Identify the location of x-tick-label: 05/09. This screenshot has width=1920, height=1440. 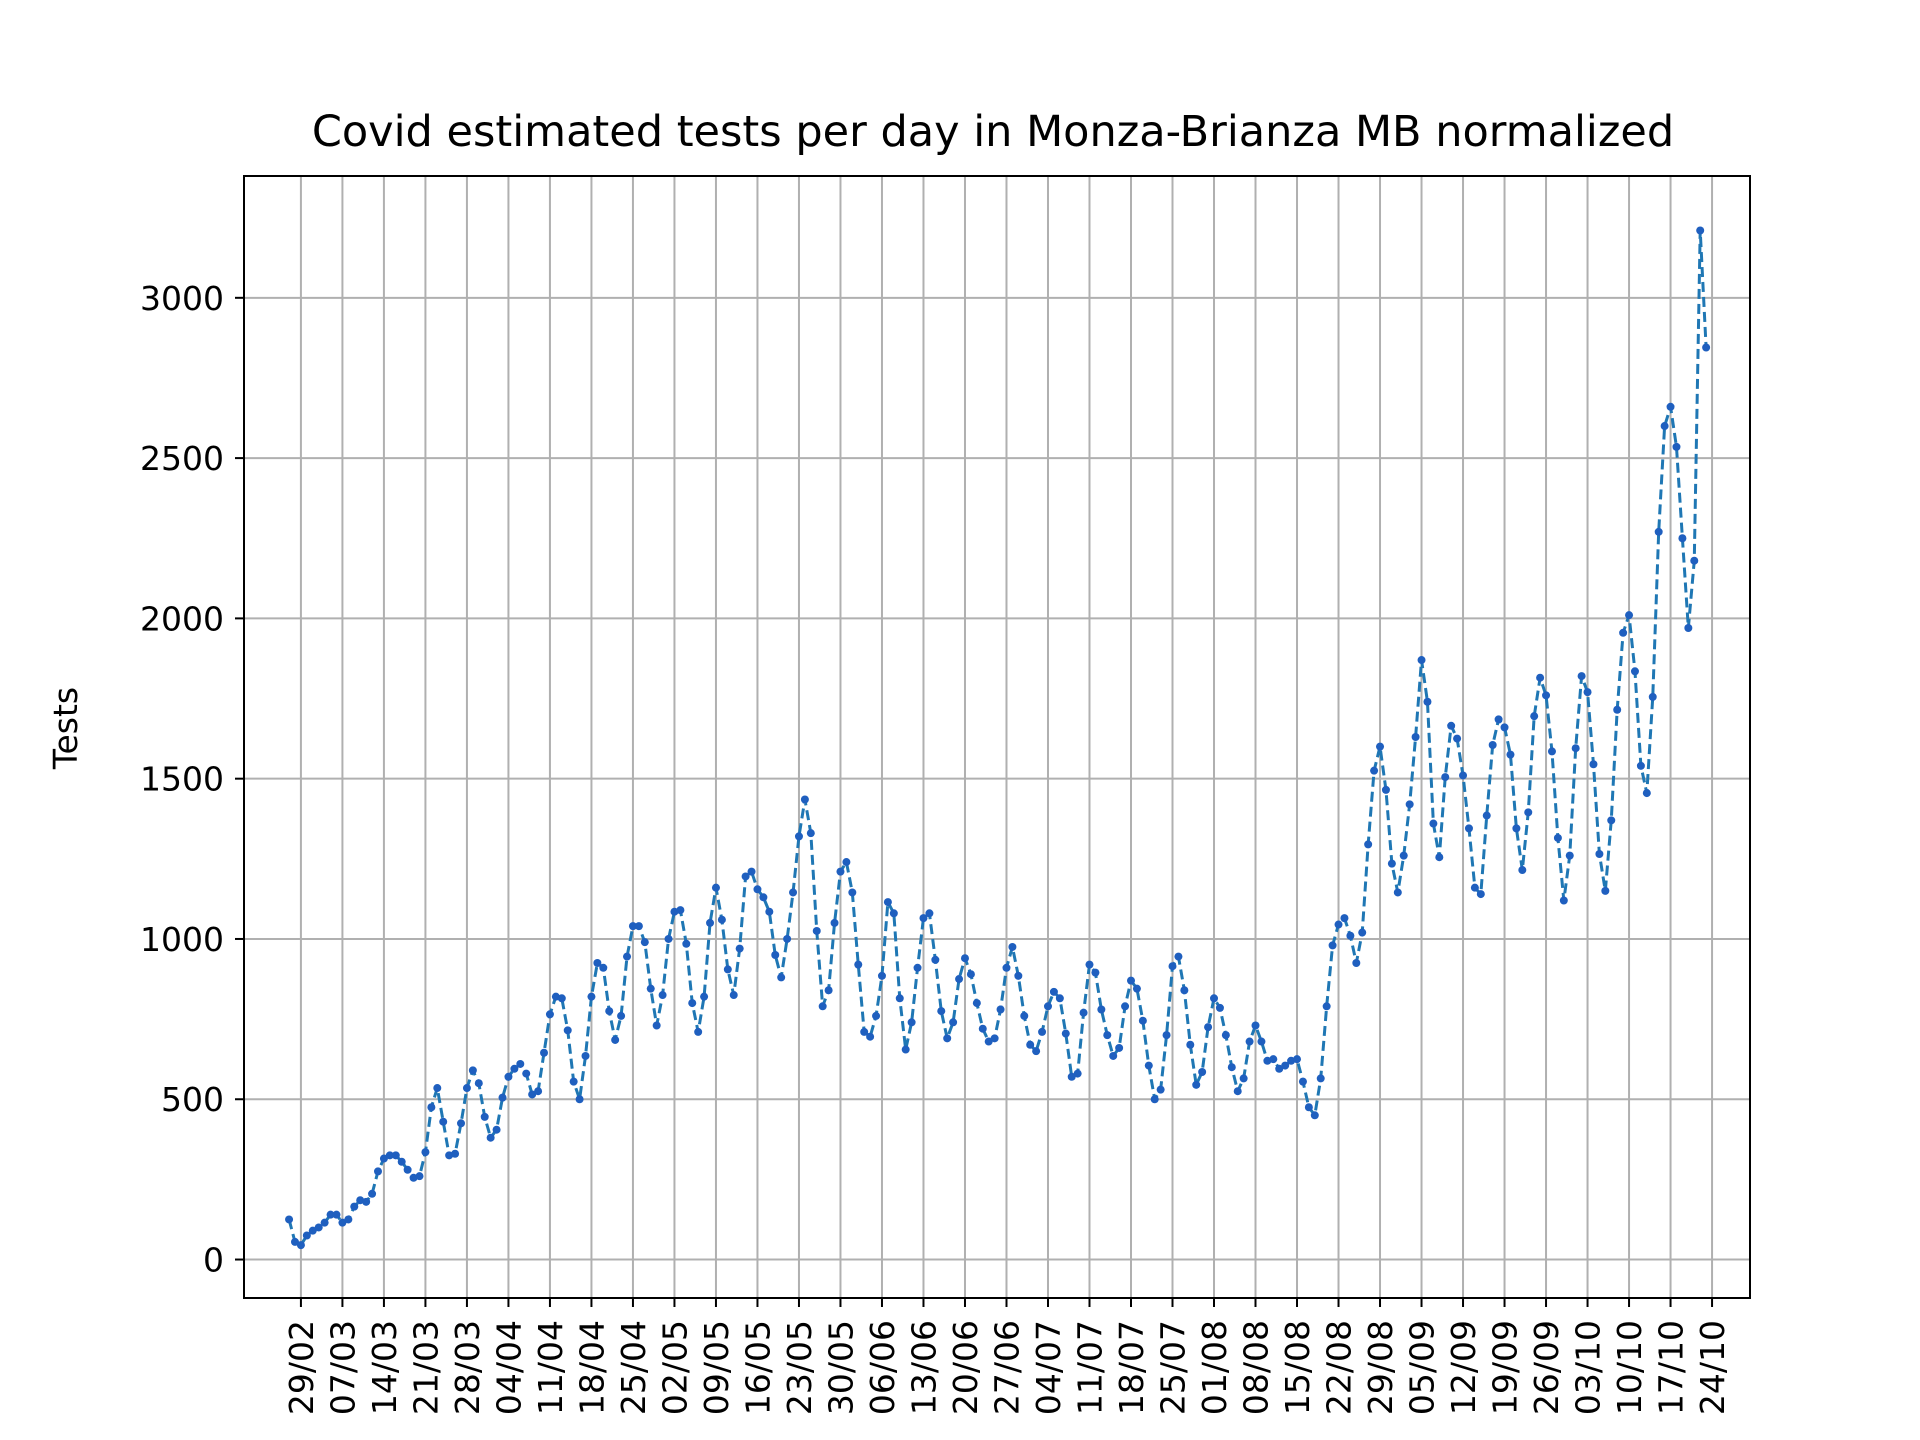
(1422, 1367).